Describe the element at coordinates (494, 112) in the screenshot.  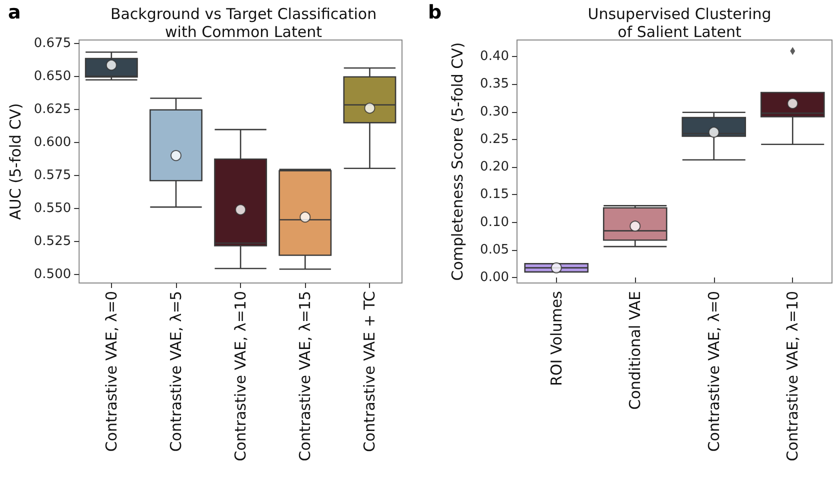
I see `y-tick-label: 0.30` at that location.